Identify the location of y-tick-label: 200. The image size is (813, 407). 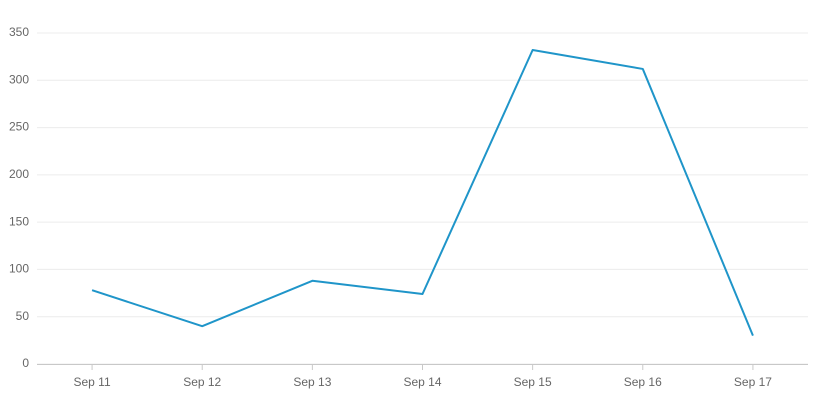
(19, 174).